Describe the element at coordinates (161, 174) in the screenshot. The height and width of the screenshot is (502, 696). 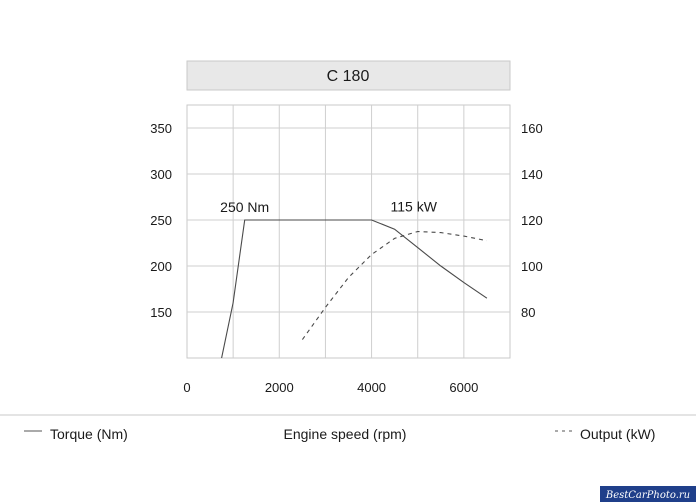
I see `y-left-tick-label: 300` at that location.